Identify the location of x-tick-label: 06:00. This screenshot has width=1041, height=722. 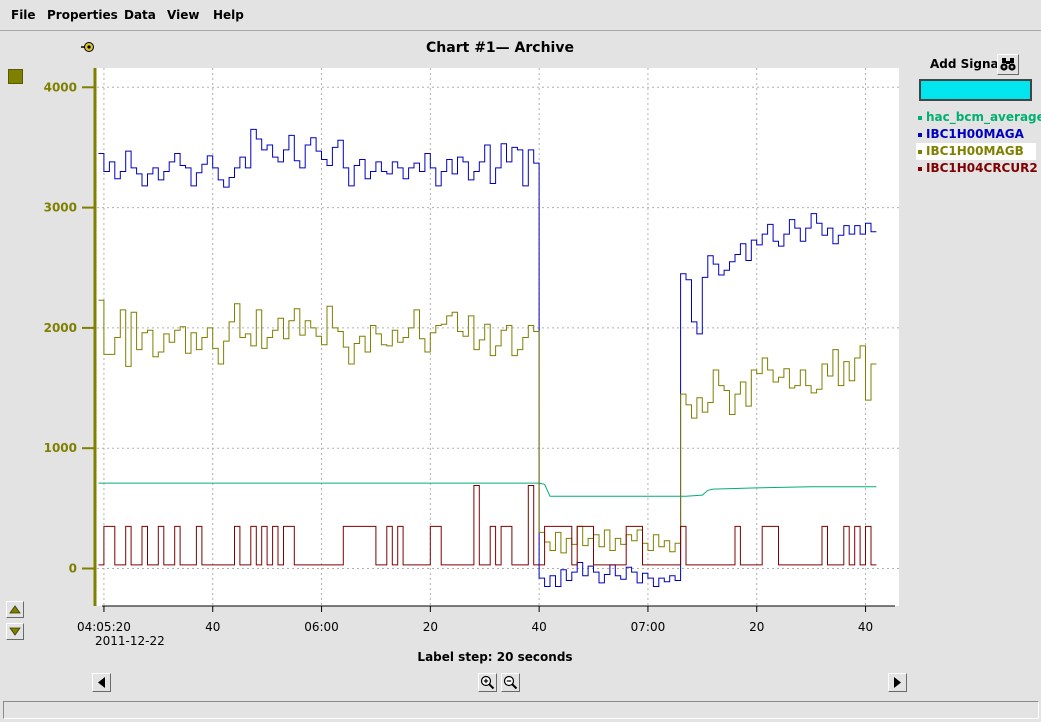
(321, 627).